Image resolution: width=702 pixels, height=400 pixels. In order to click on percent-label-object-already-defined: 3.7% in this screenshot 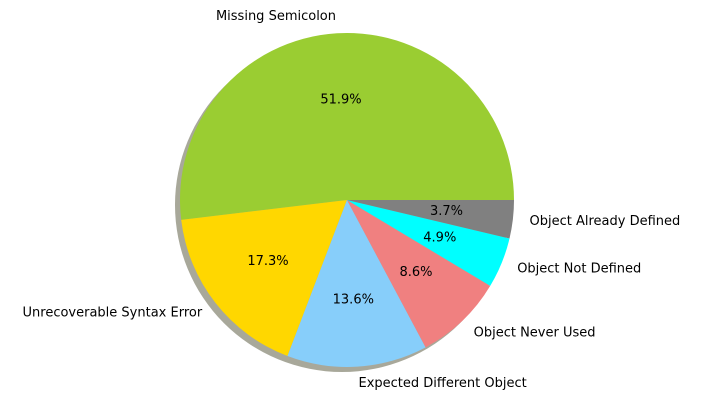, I will do `click(446, 211)`.